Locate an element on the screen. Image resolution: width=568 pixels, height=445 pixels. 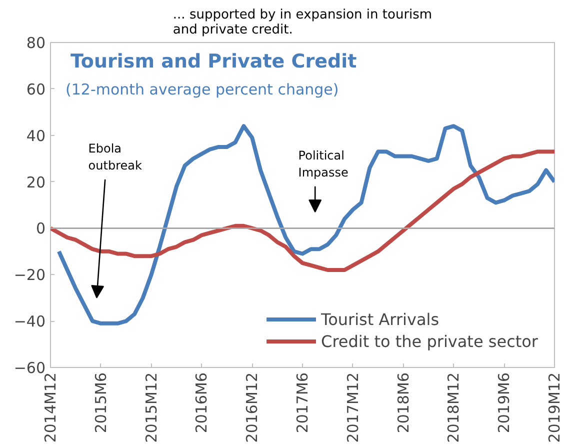
y-tick-label: 0 is located at coordinates (41, 229).